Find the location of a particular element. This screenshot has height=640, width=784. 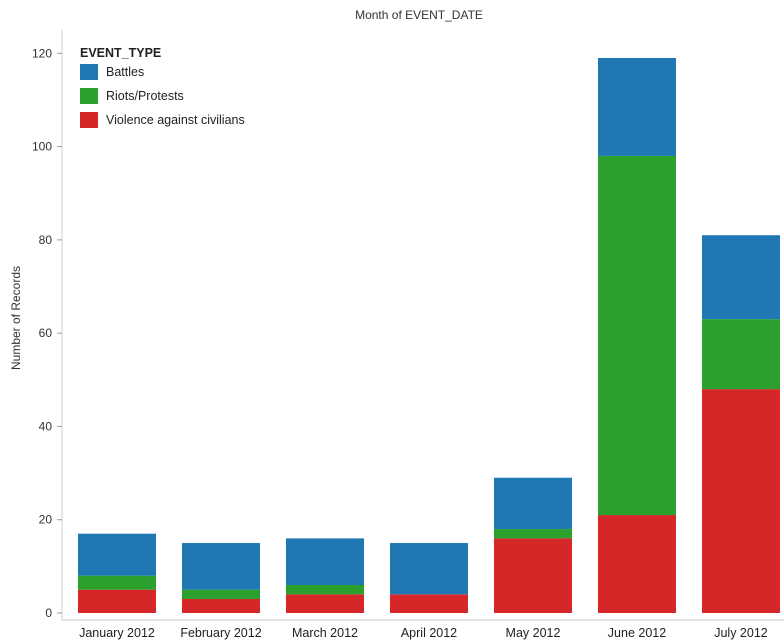

legend-title: EVENT_TYPE is located at coordinates (120, 53).